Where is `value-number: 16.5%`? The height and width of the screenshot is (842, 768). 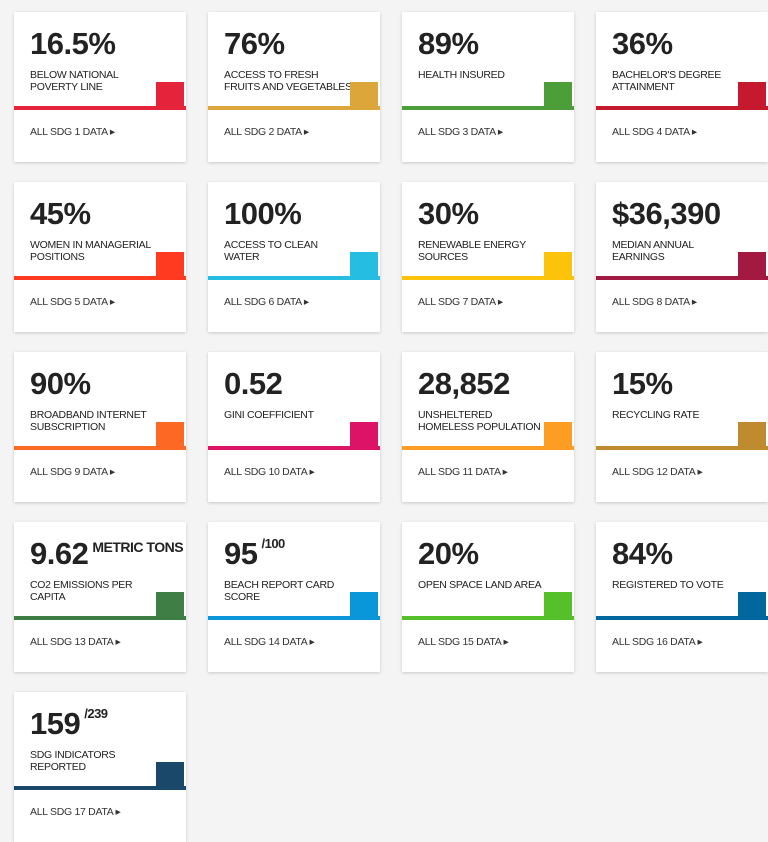
value-number: 16.5% is located at coordinates (73, 43).